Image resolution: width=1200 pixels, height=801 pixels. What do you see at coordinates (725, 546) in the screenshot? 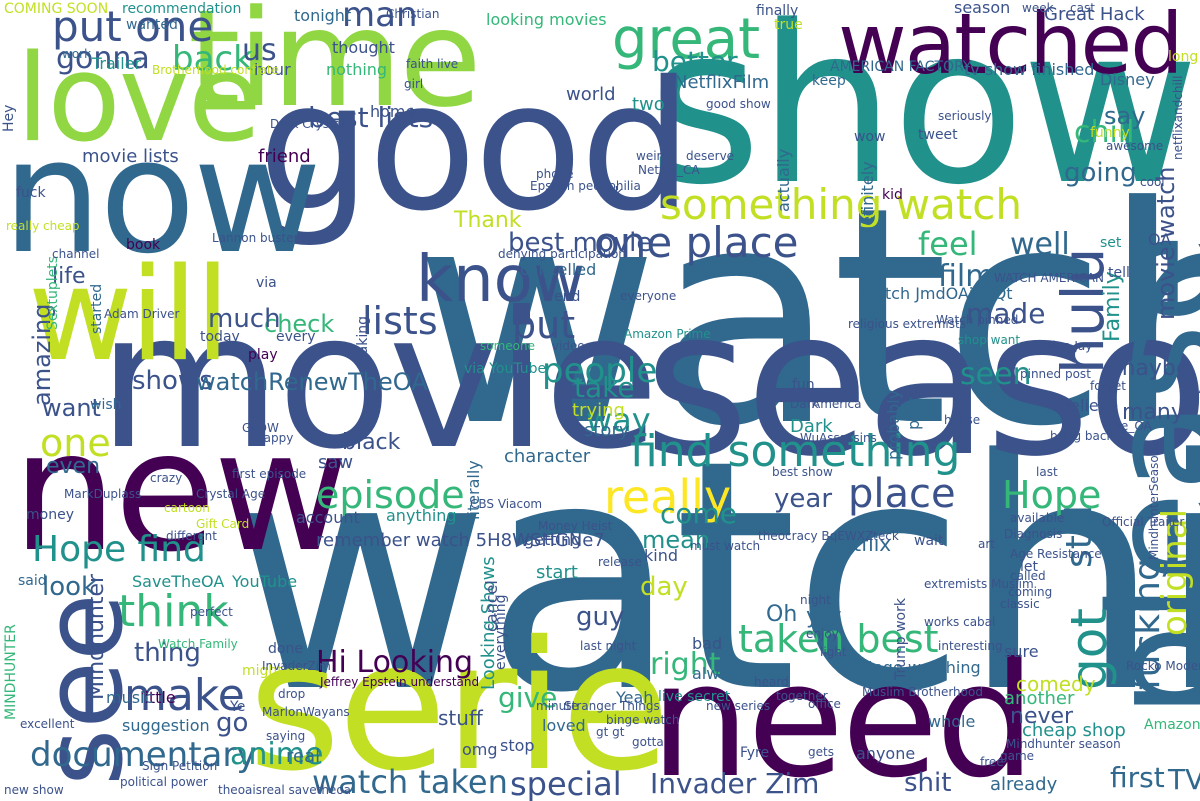
I see `word-must-watch: must watch` at bounding box center [725, 546].